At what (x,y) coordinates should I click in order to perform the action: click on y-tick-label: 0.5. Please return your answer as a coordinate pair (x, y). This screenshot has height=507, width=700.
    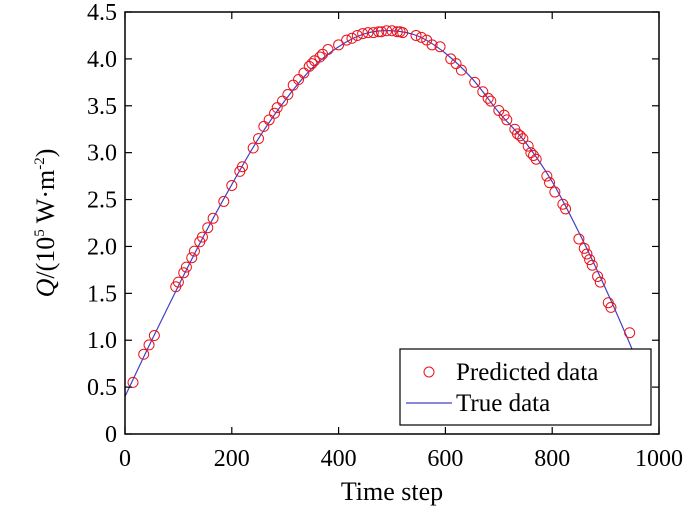
    Looking at the image, I should click on (102, 388).